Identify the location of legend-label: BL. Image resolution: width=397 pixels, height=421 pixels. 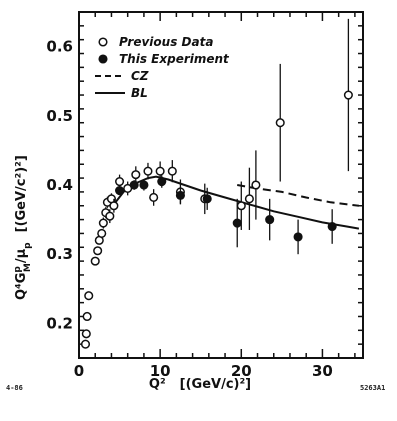
(139, 93).